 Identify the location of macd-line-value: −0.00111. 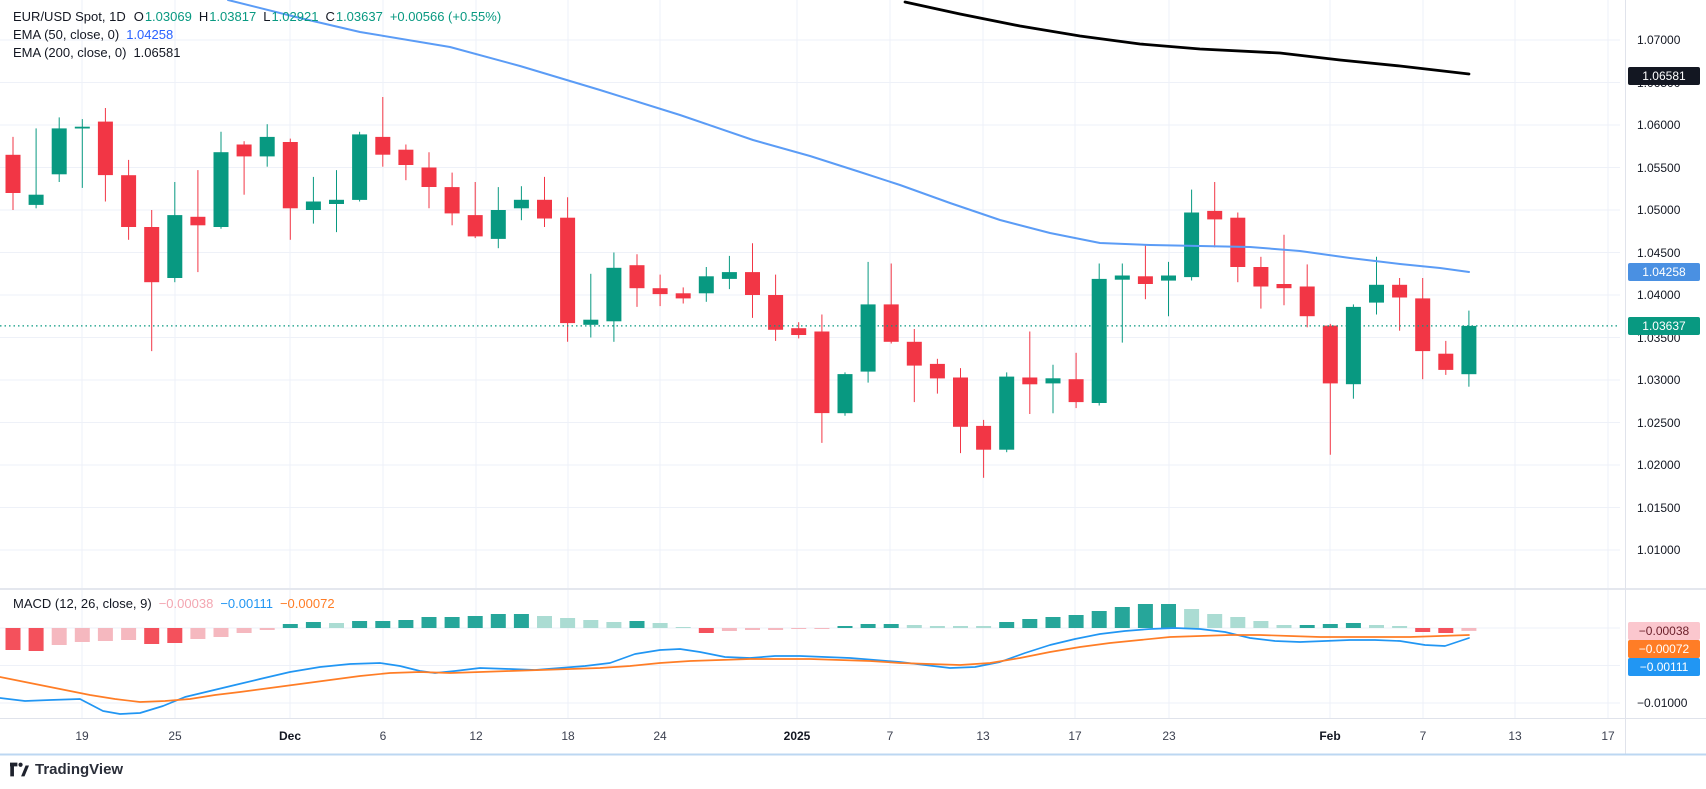
(246, 603).